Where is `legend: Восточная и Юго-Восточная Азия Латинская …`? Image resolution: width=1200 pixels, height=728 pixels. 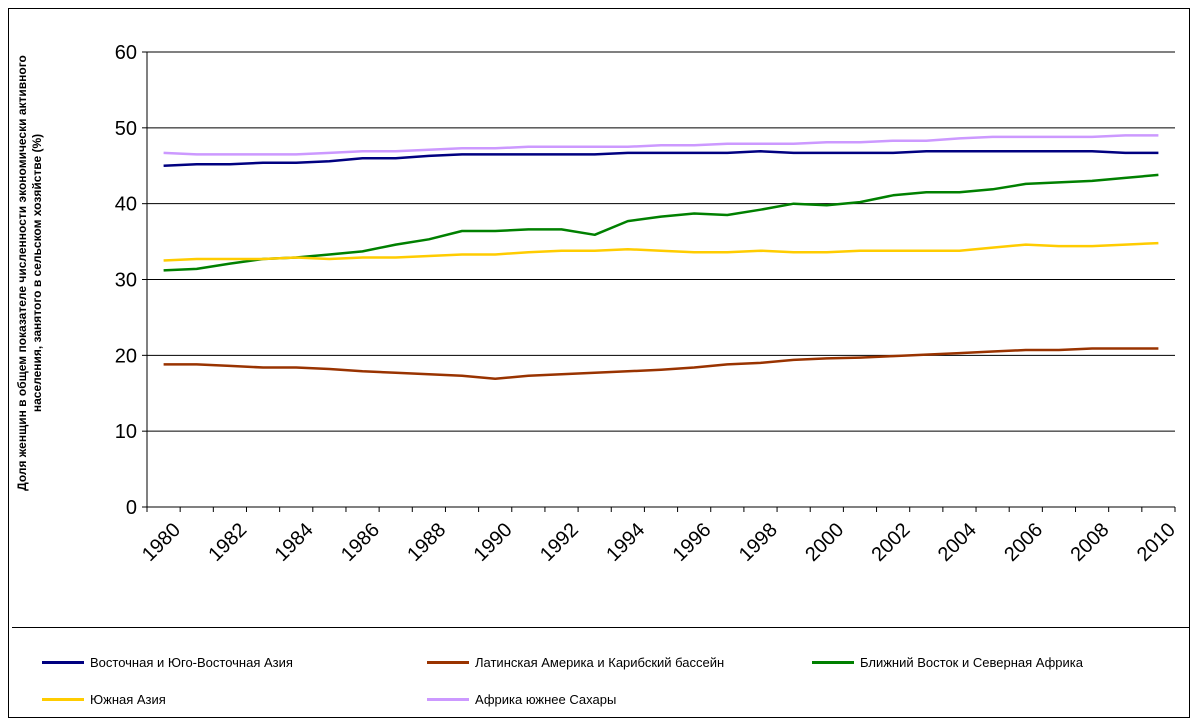
legend: Восточная и Юго-Восточная Азия Латинская … is located at coordinates (601, 672).